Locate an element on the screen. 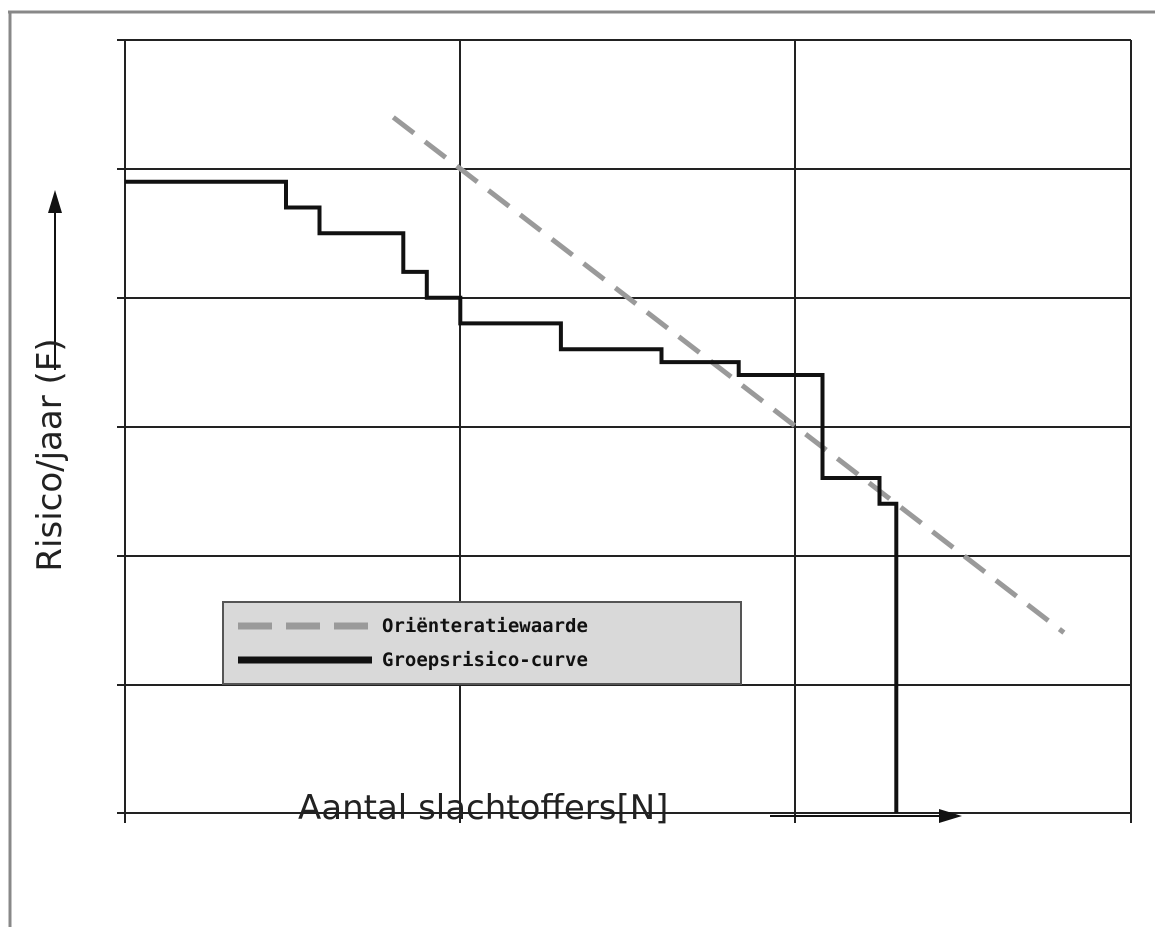 This screenshot has height=927, width=1155. legend-swatch-solid is located at coordinates (305, 660).